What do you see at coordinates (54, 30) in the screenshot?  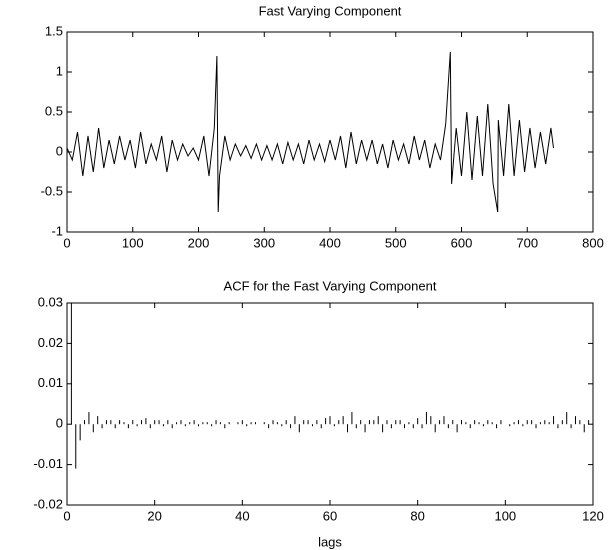 I see `y-tick-label: 1.5` at bounding box center [54, 30].